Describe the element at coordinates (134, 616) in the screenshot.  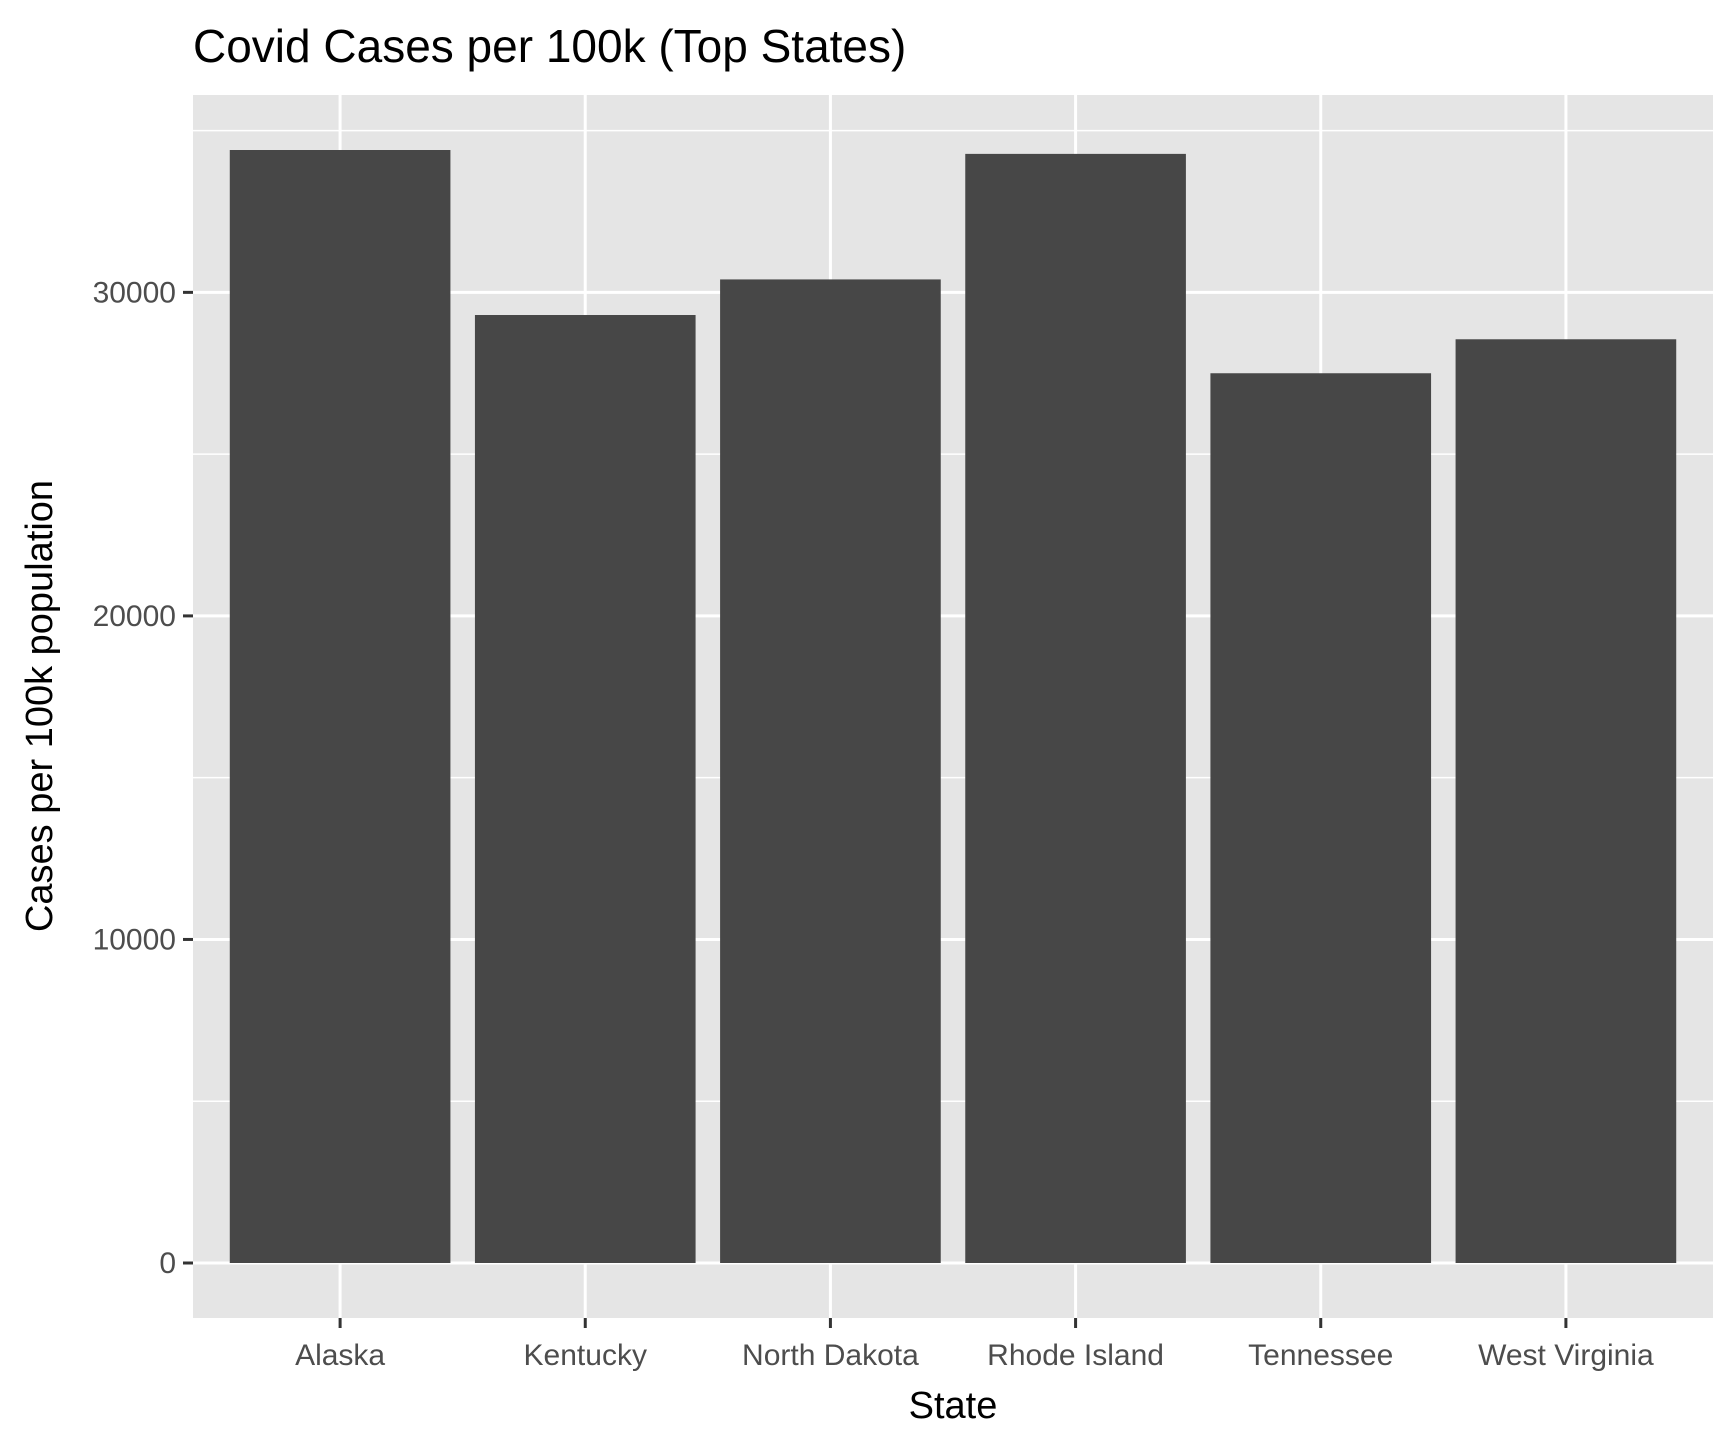
I see `y-tick-label: 20000` at that location.